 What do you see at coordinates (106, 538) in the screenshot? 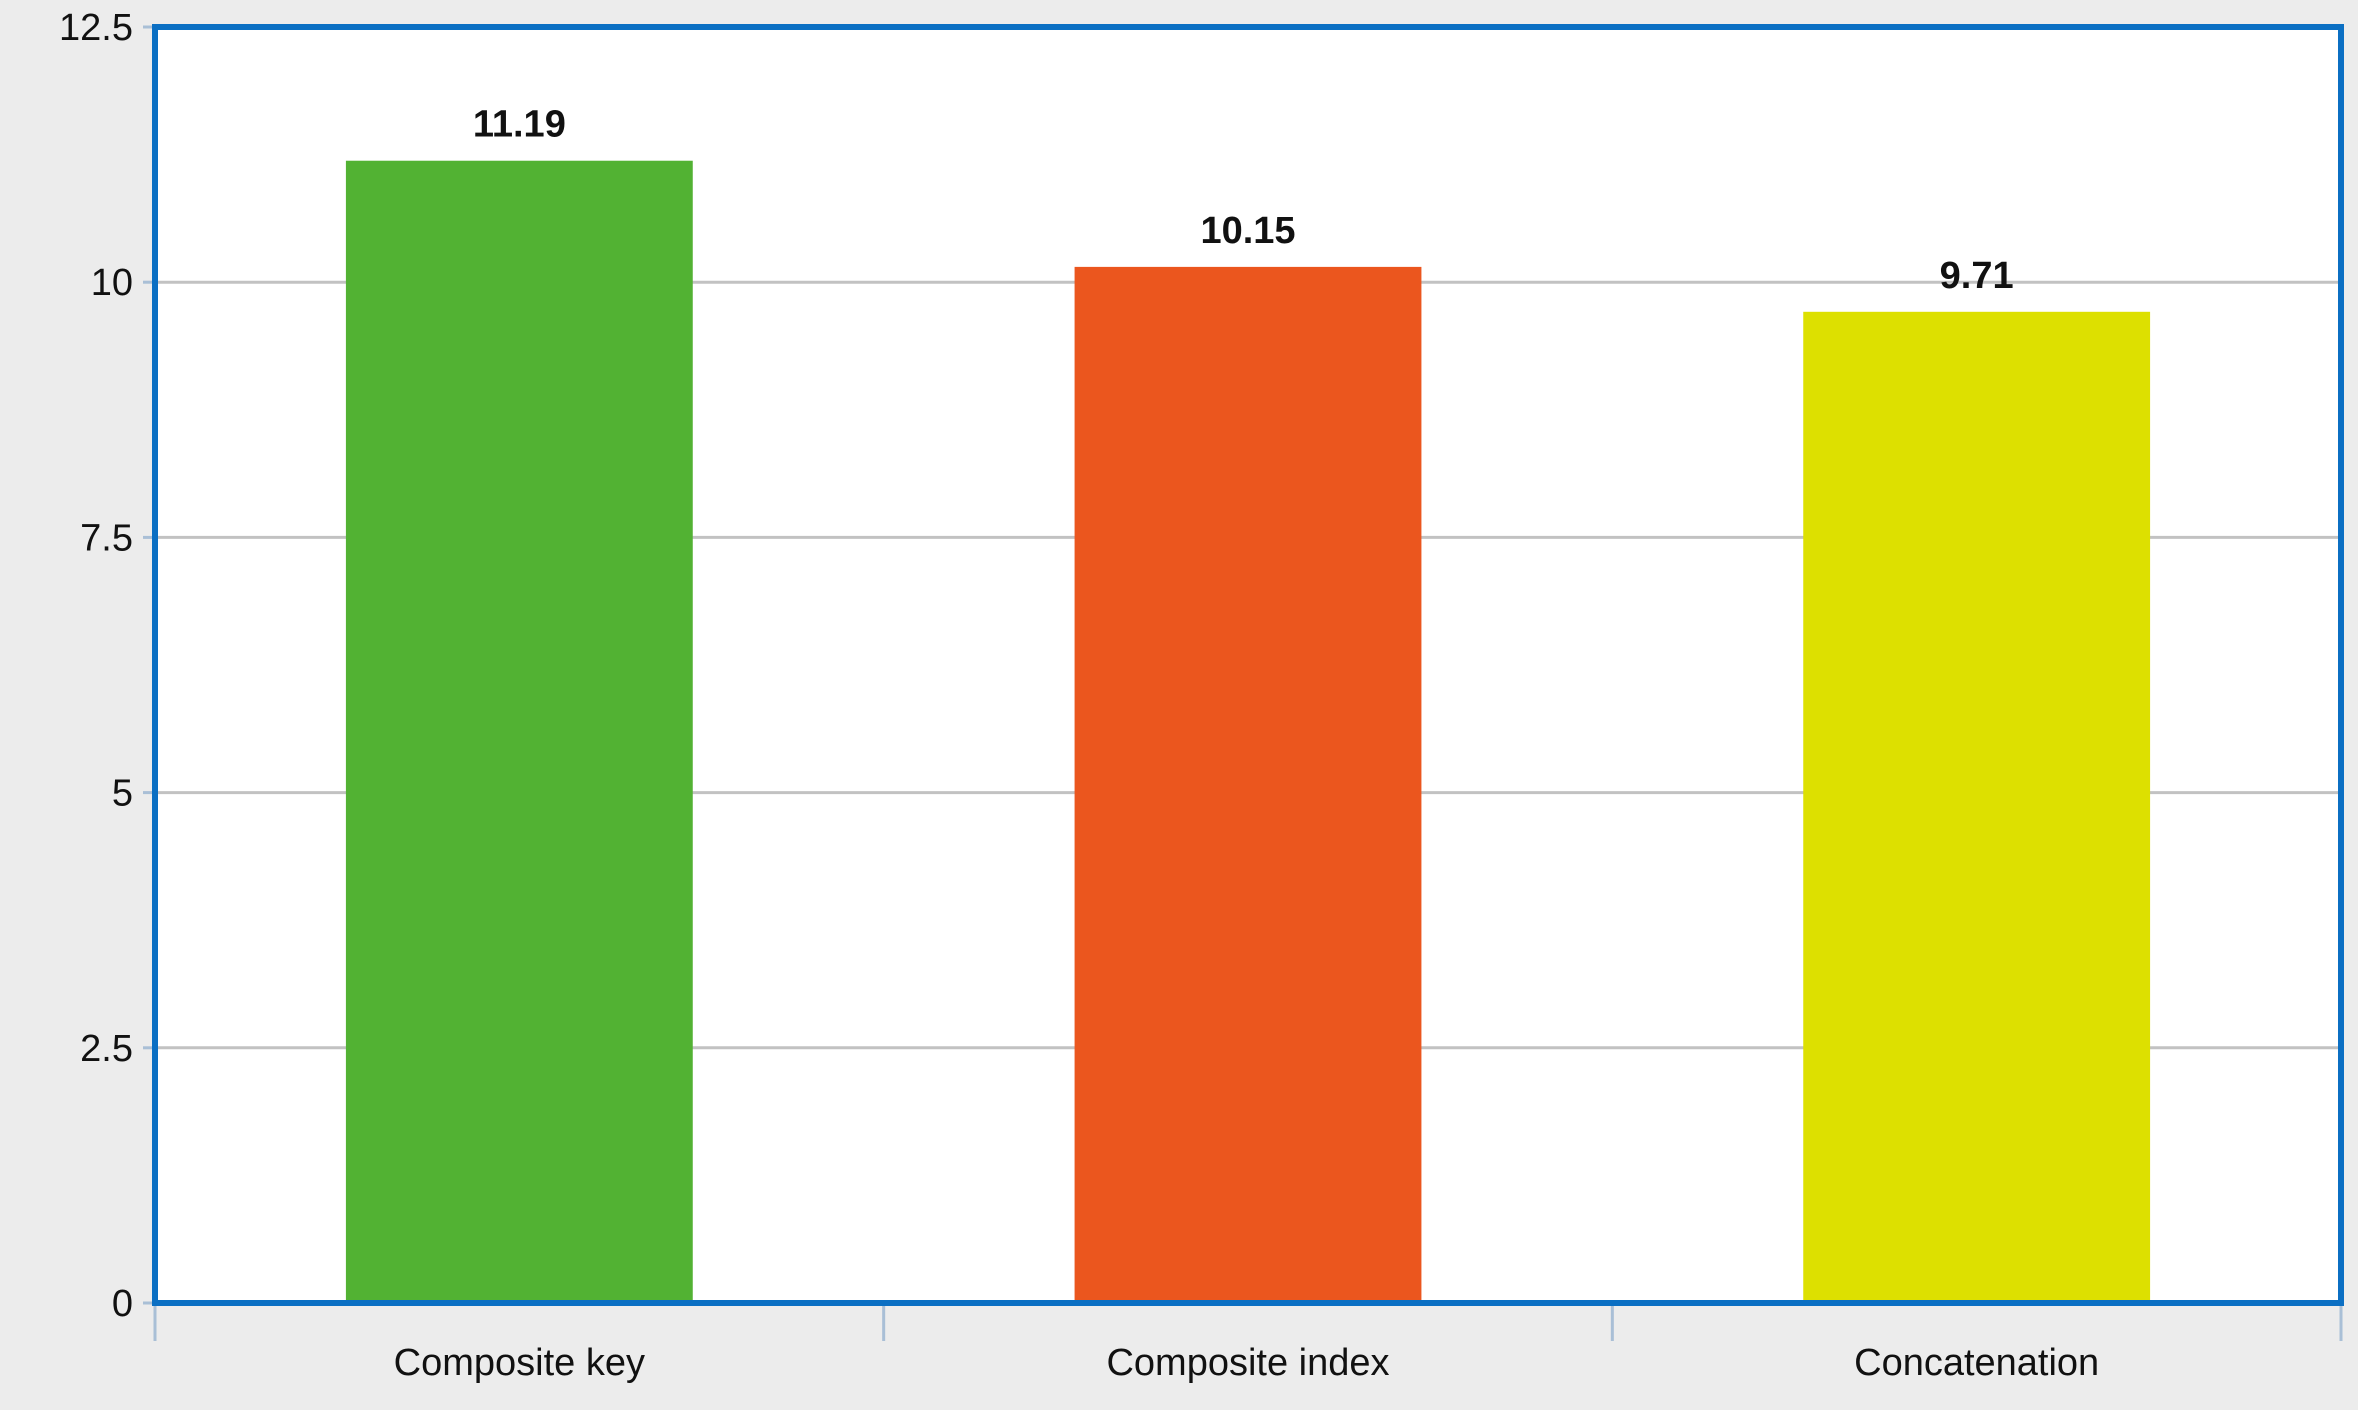
I see `y-tick-label: 7.5` at bounding box center [106, 538].